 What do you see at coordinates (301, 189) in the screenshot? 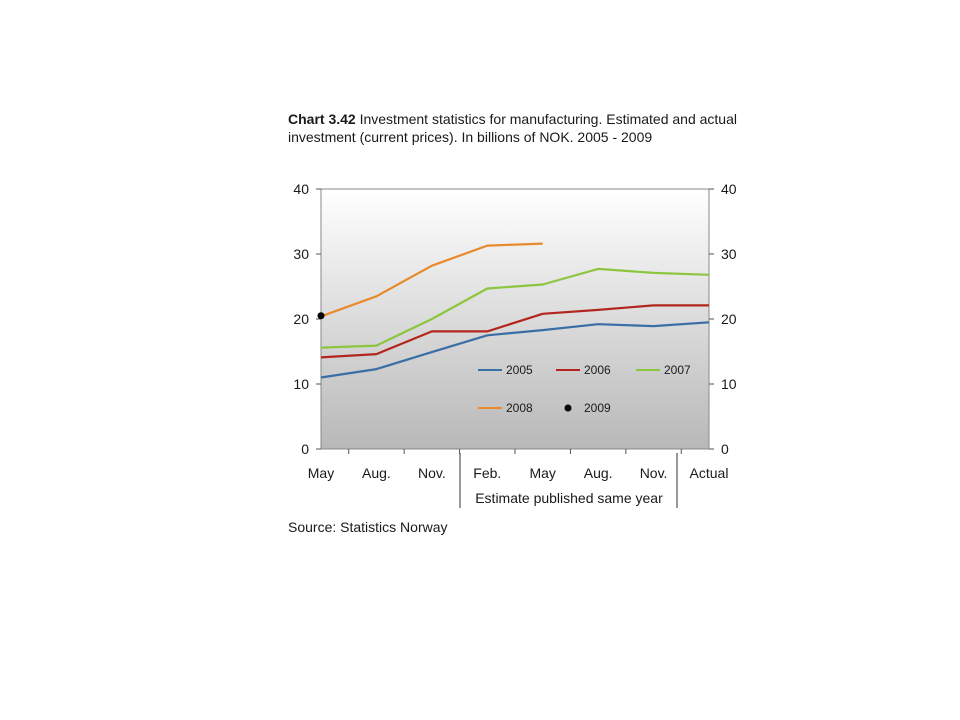
I see `y-tick-label-left: 40` at bounding box center [301, 189].